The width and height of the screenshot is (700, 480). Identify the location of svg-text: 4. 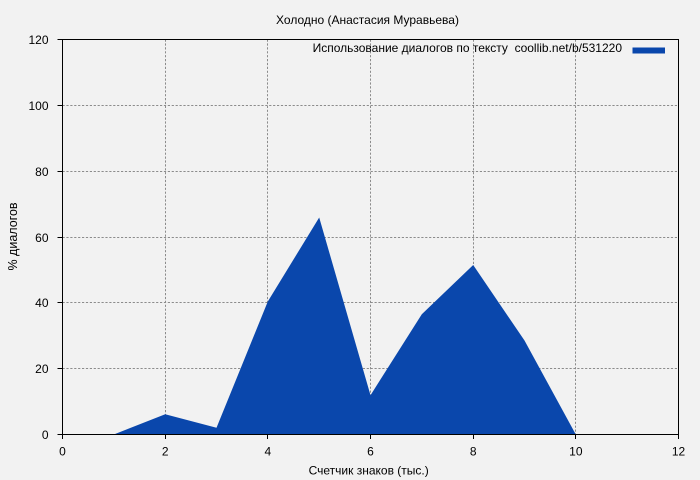
(267, 451).